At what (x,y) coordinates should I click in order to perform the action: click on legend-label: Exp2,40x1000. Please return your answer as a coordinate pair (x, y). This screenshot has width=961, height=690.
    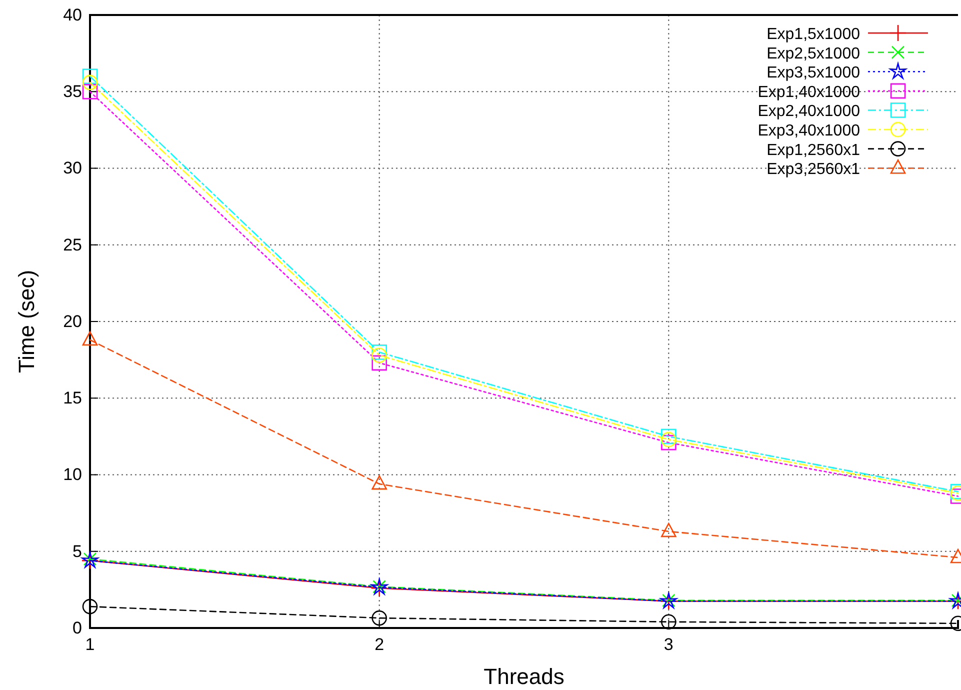
    Looking at the image, I should click on (809, 111).